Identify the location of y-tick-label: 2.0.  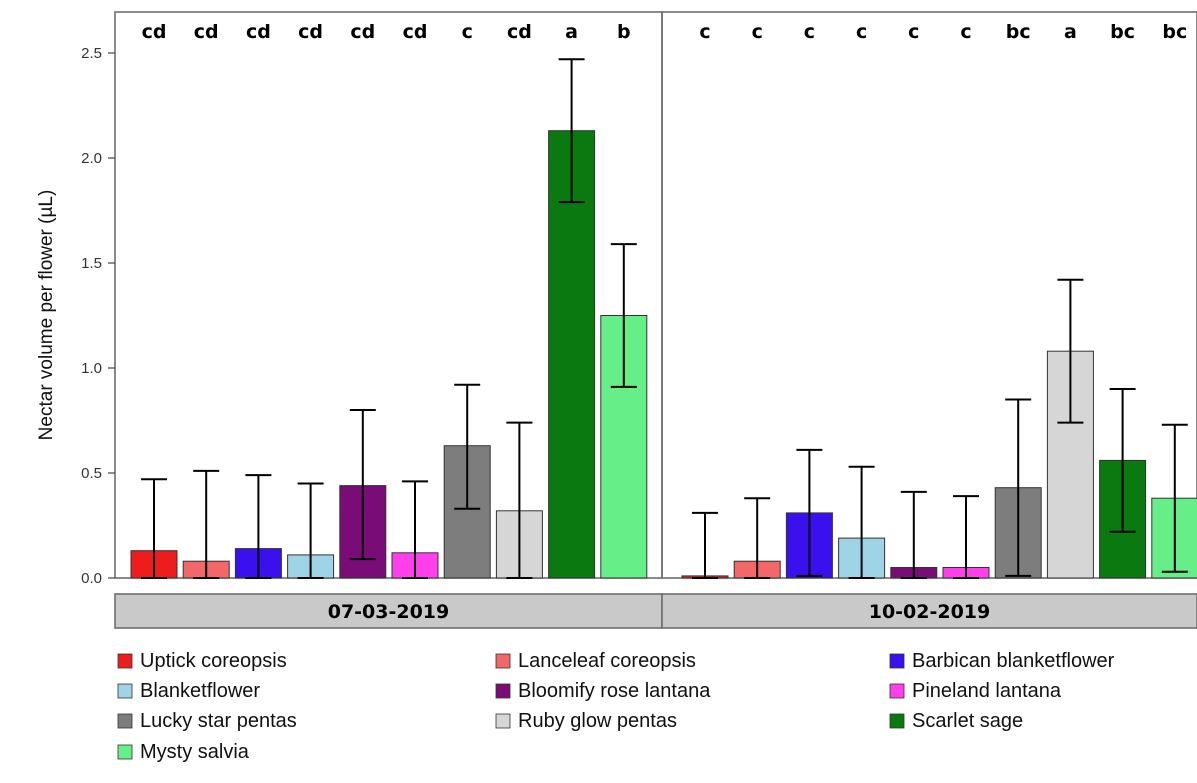
(91, 158).